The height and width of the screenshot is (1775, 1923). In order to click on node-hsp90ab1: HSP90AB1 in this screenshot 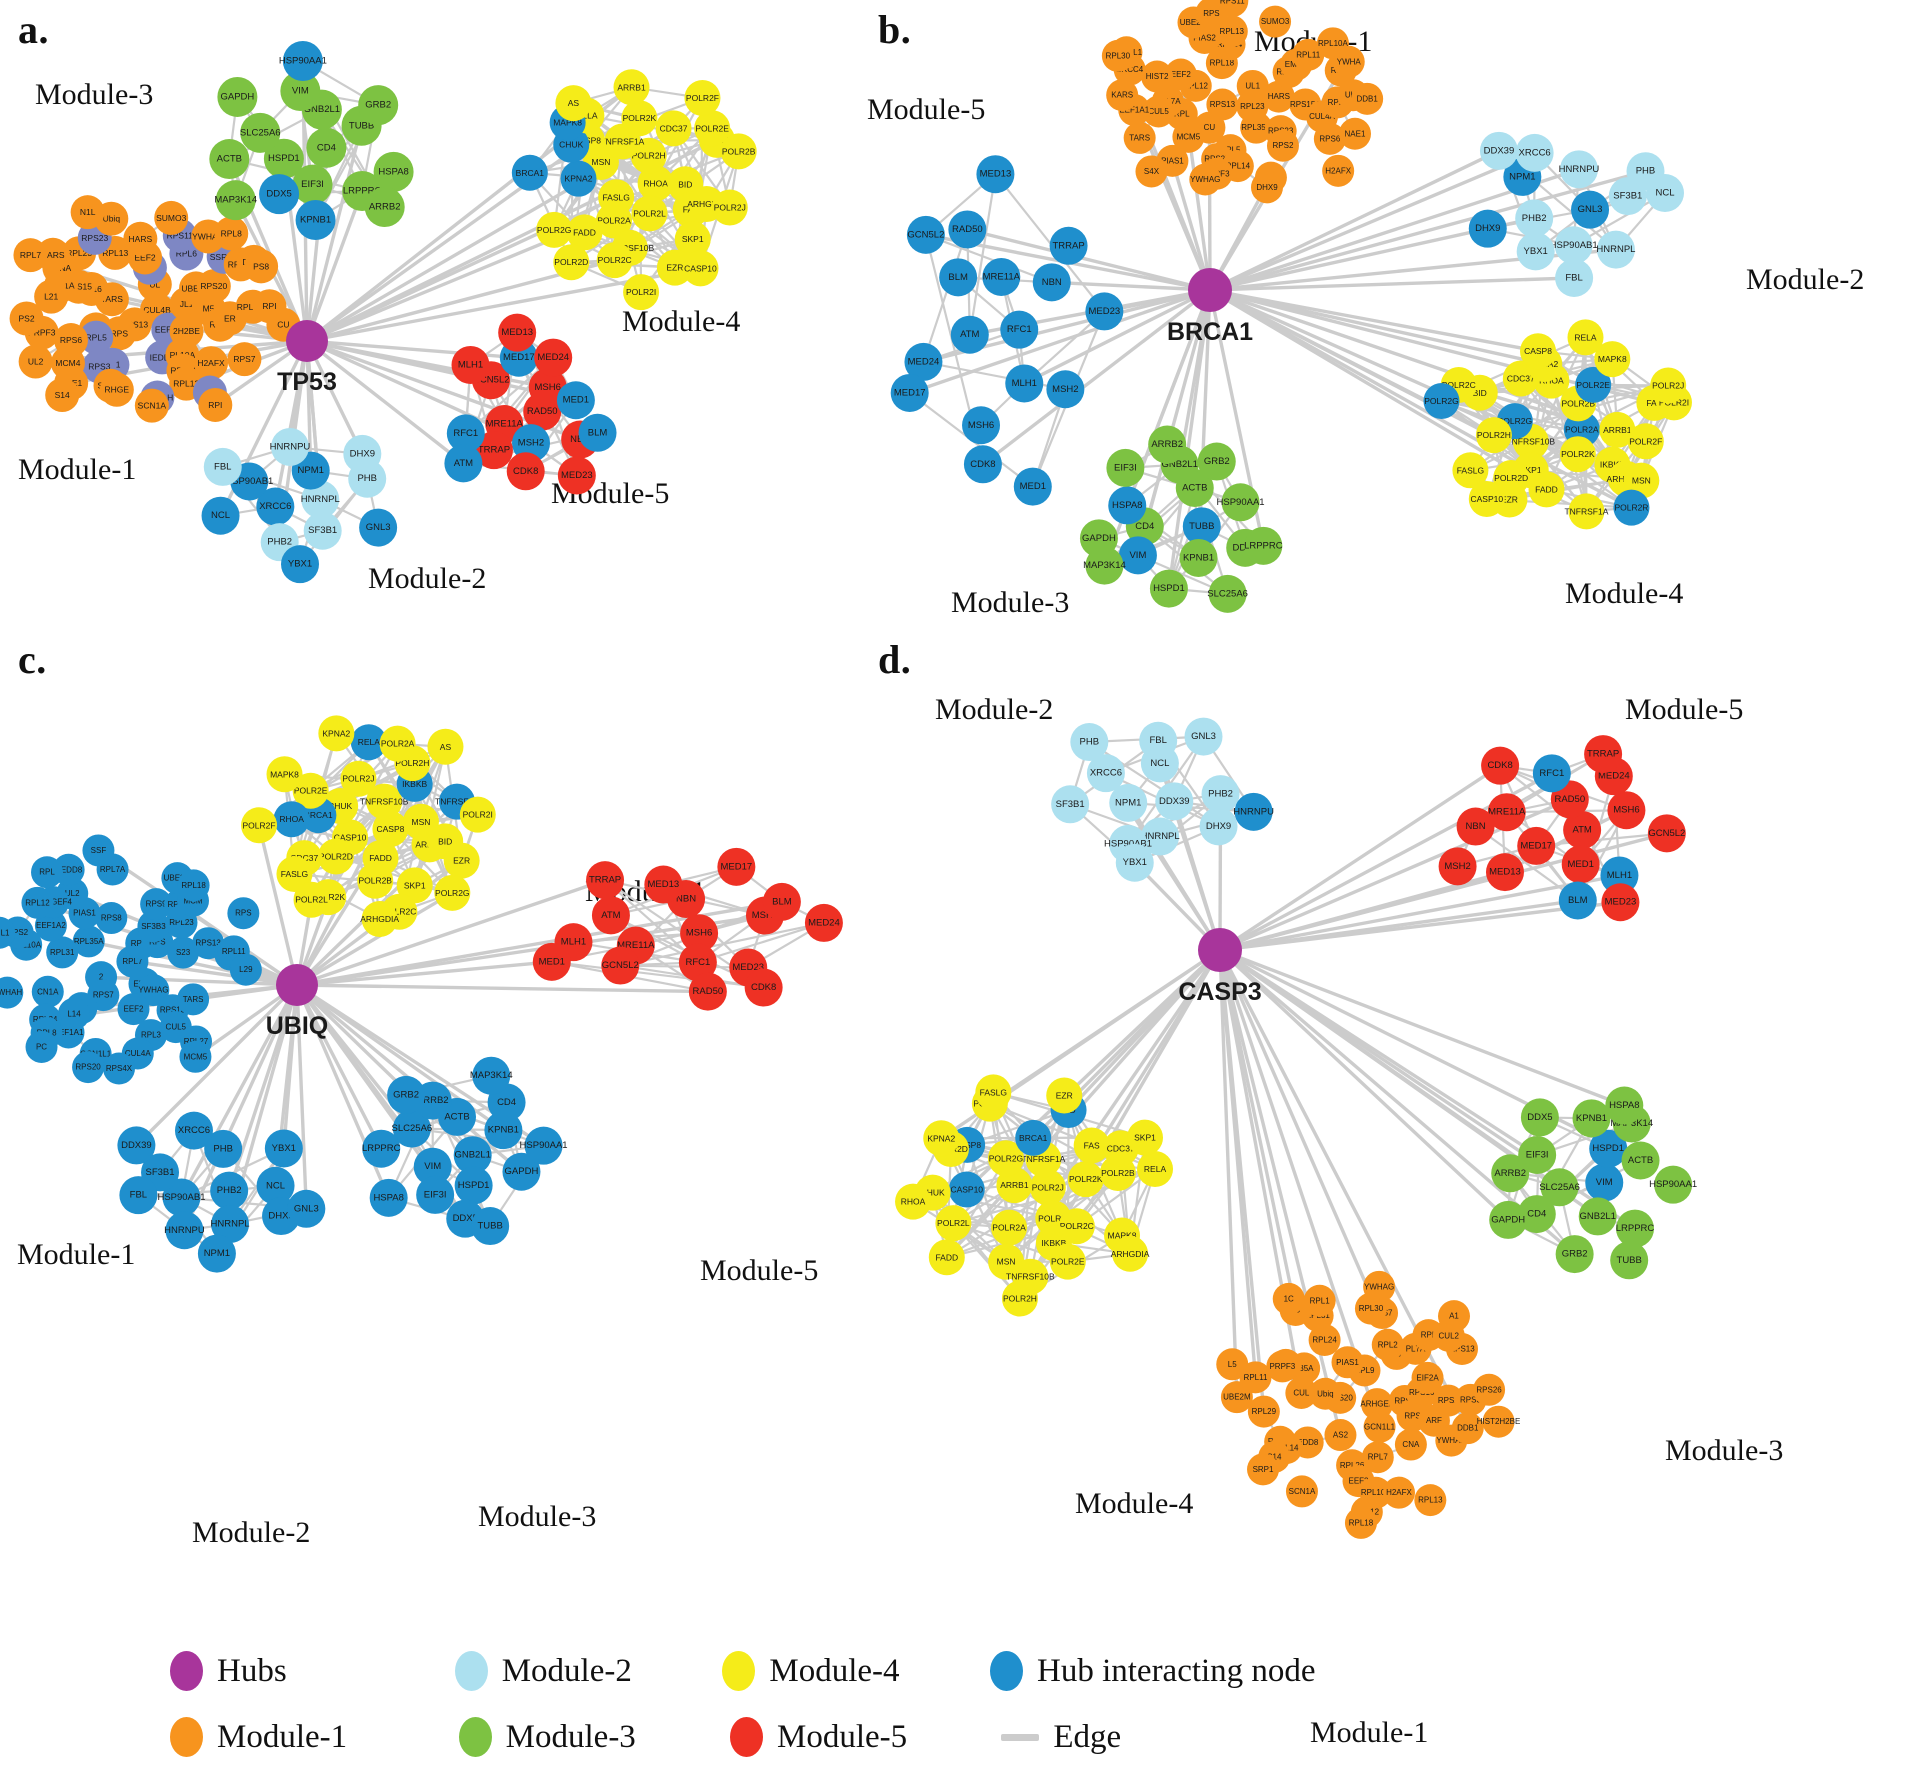, I will do `click(1574, 245)`.